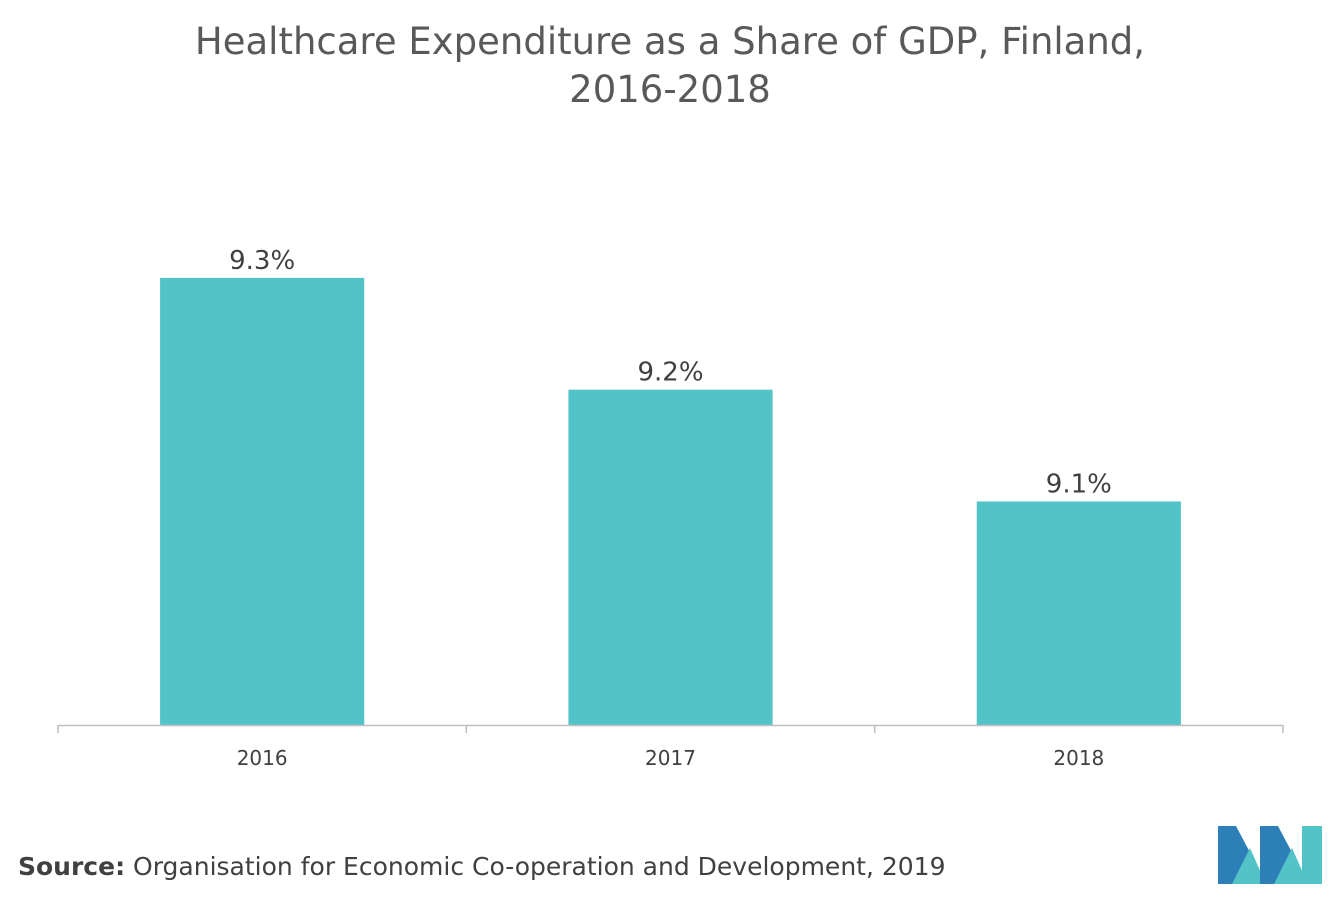  Describe the element at coordinates (1078, 758) in the screenshot. I see `x-tick-label-2018: 2018` at that location.